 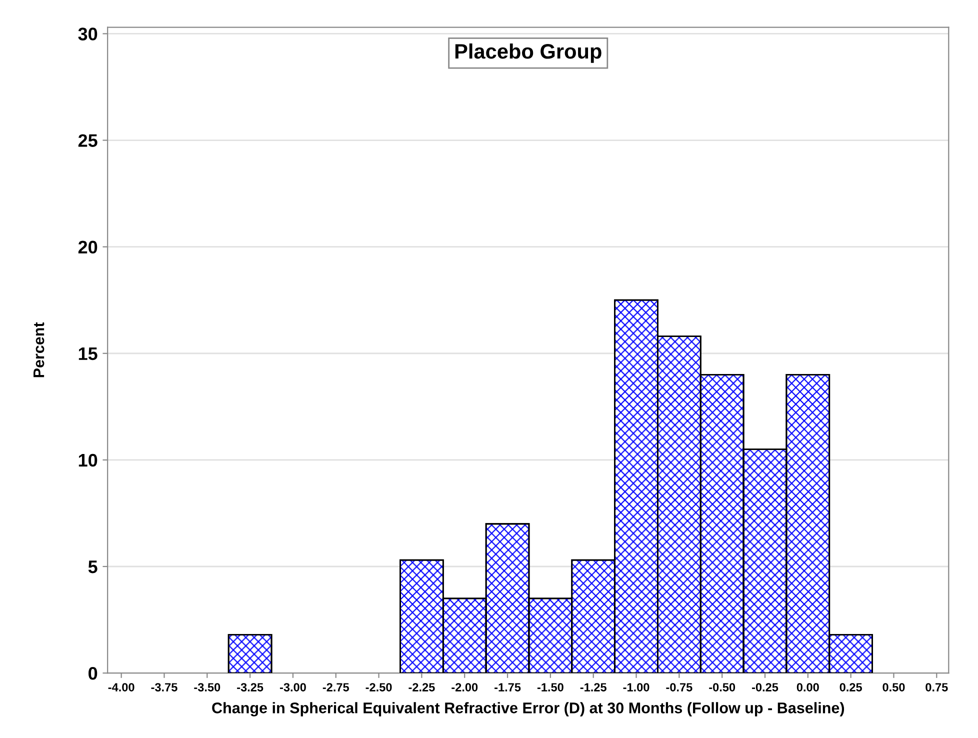 What do you see at coordinates (250, 687) in the screenshot?
I see `x-tick-label: -3.25` at bounding box center [250, 687].